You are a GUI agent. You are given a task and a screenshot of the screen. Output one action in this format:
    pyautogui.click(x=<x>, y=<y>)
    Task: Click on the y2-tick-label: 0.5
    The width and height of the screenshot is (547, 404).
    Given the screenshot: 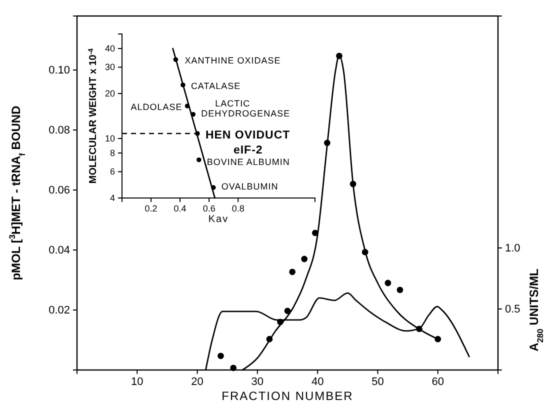 What is the action you would take?
    pyautogui.click(x=512, y=309)
    